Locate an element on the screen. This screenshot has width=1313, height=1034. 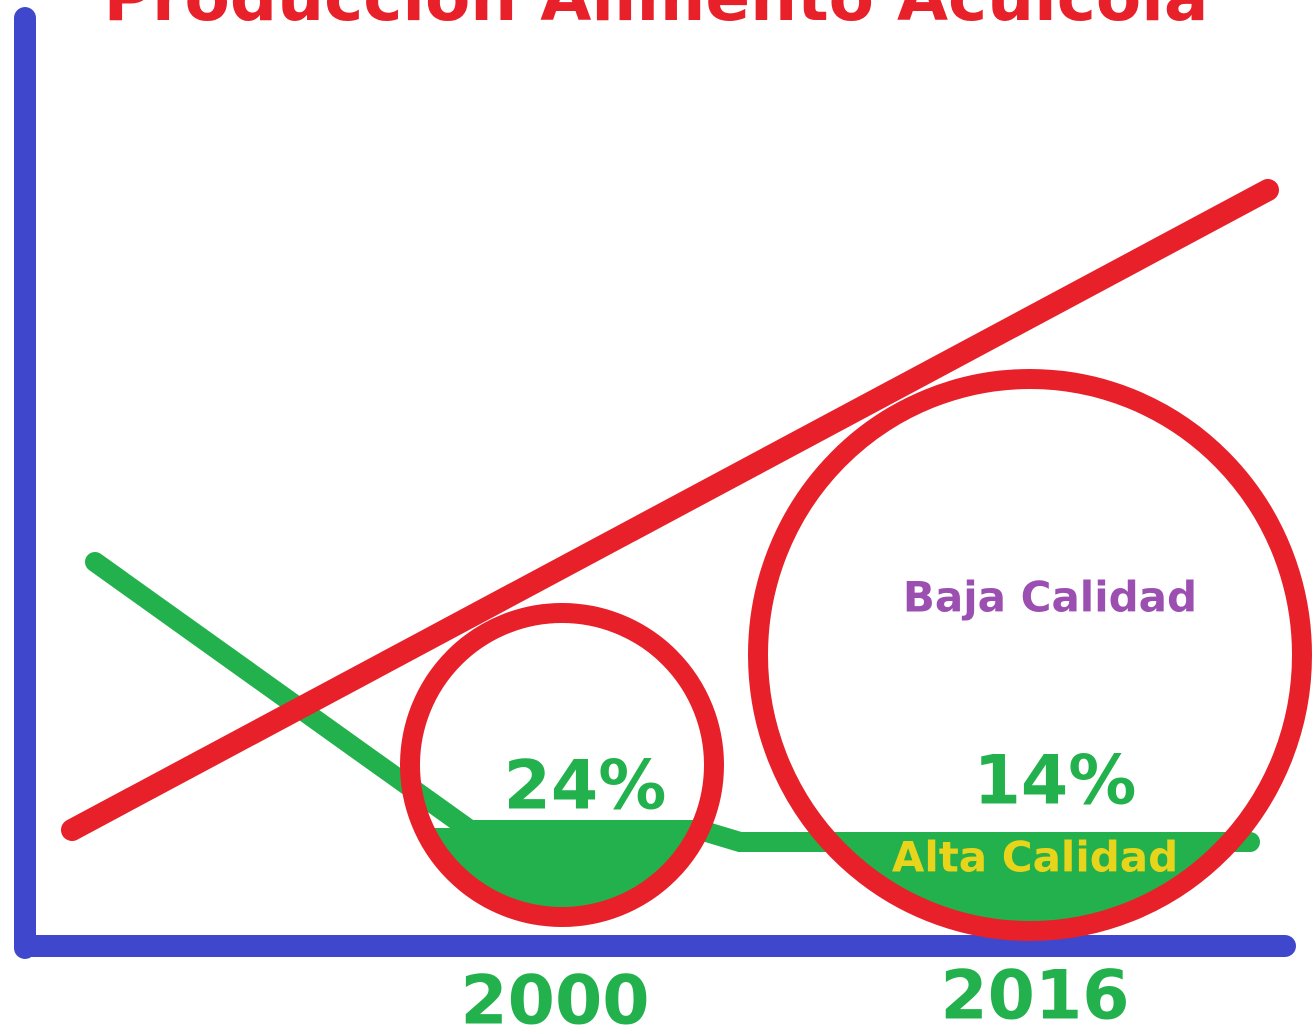
circle-2000 is located at coordinates (562, 765).